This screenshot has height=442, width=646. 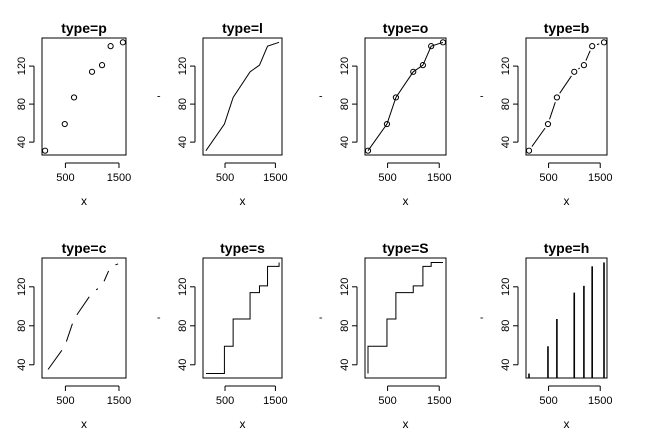 What do you see at coordinates (567, 248) in the screenshot?
I see `panel-title: type=h` at bounding box center [567, 248].